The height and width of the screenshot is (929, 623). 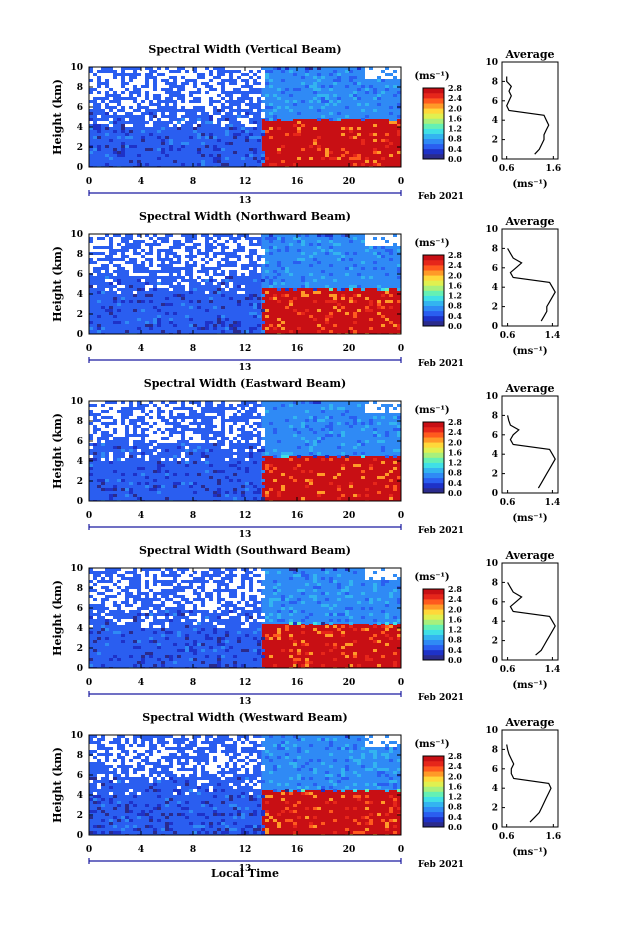 What do you see at coordinates (455, 589) in the screenshot?
I see `colorbar-tick-label: 2.8` at bounding box center [455, 589].